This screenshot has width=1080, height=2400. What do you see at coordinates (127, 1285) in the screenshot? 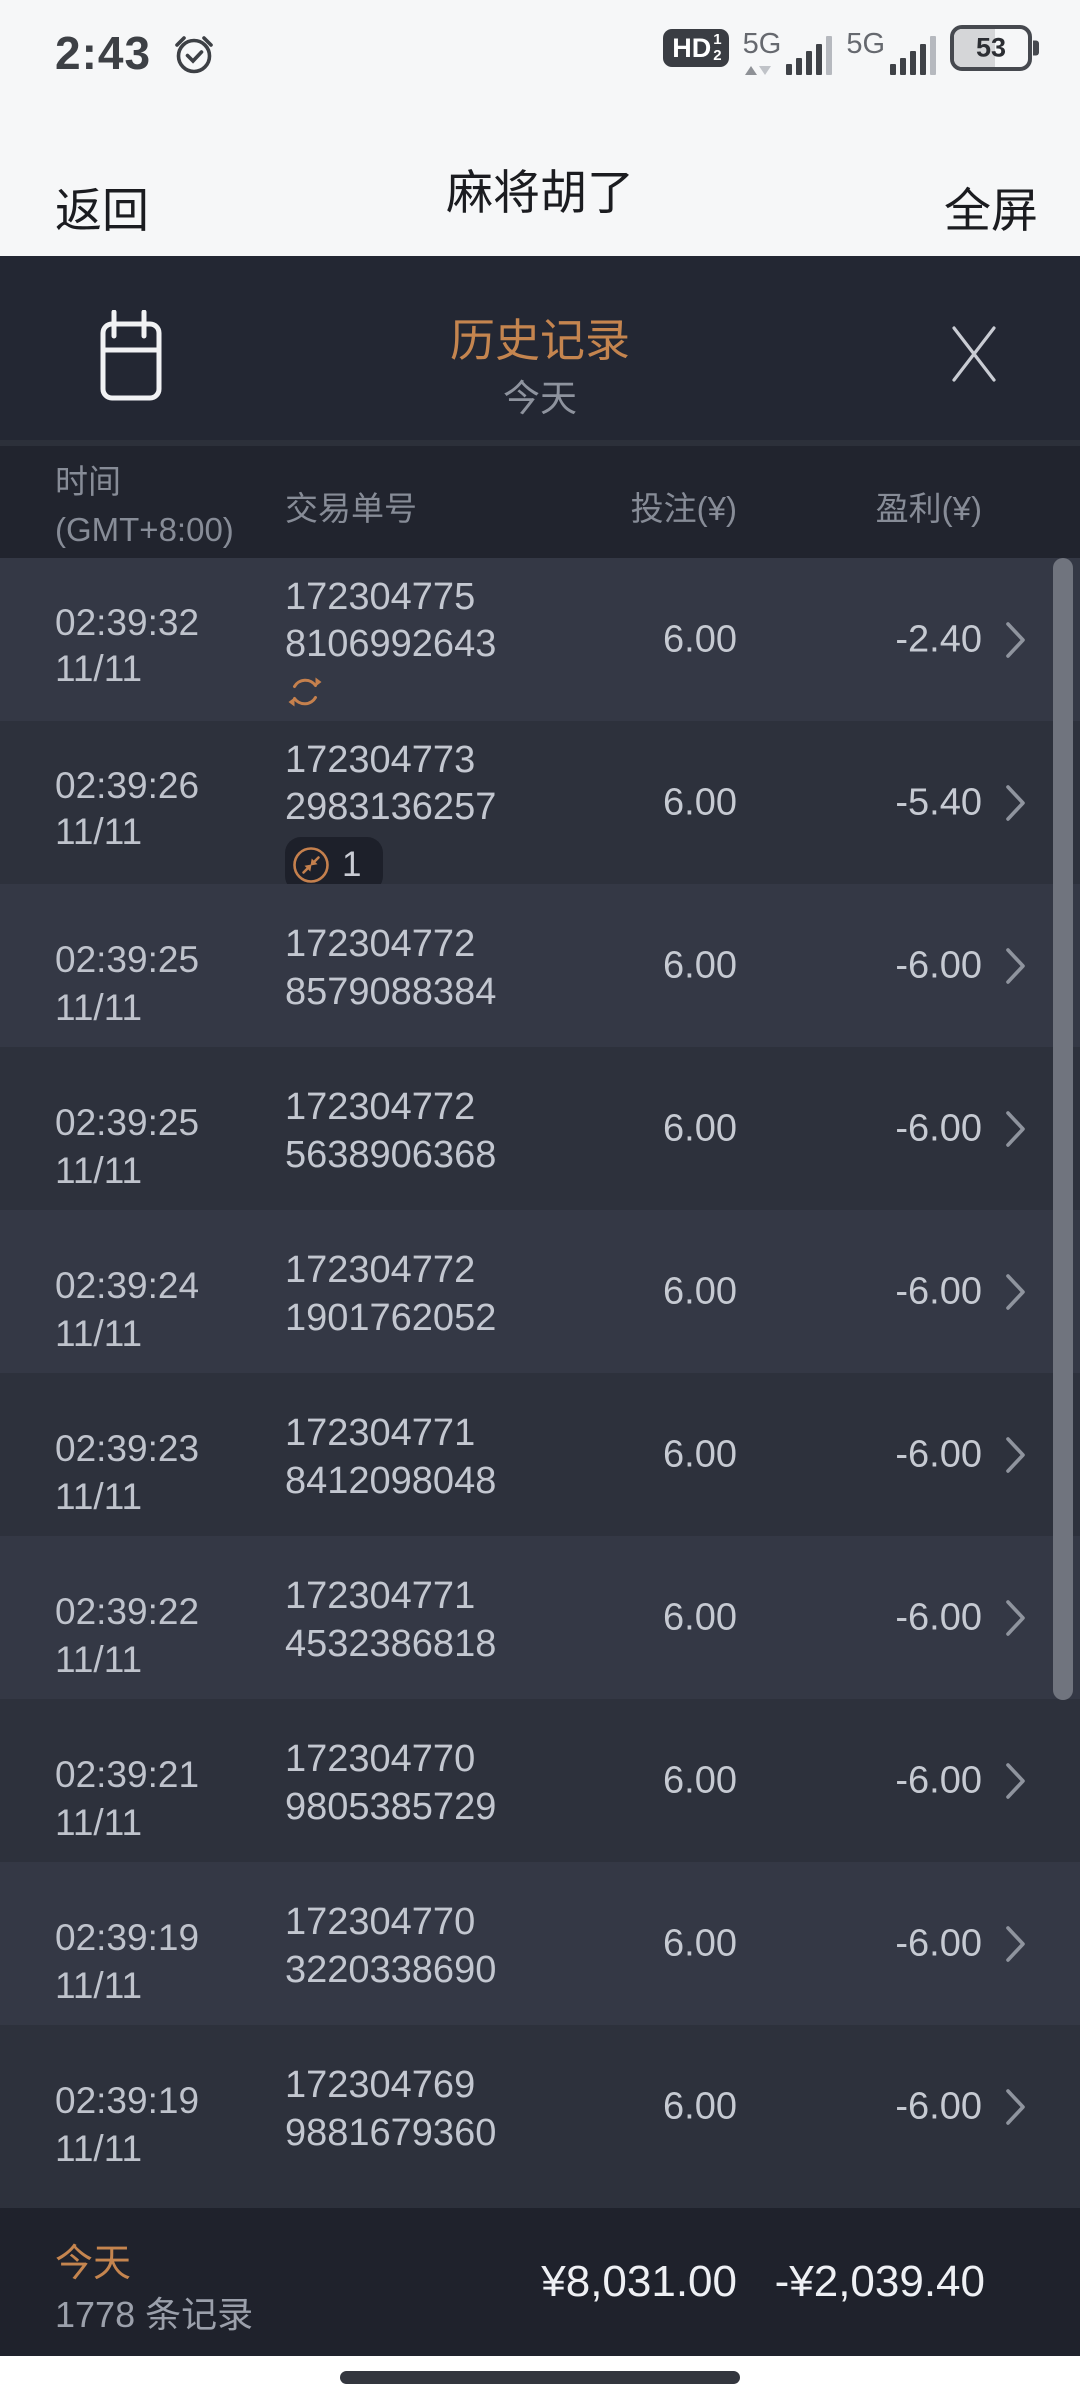
I see `row-time-value: 02:39:24` at bounding box center [127, 1285].